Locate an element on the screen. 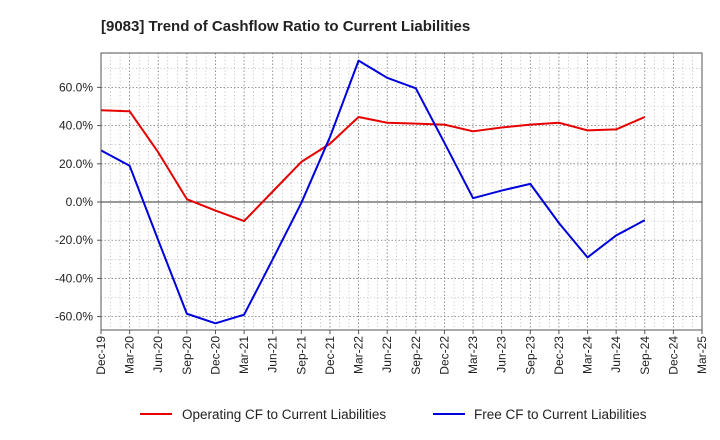  legend-label-1: Free CF to Current Liabilities is located at coordinates (560, 414).